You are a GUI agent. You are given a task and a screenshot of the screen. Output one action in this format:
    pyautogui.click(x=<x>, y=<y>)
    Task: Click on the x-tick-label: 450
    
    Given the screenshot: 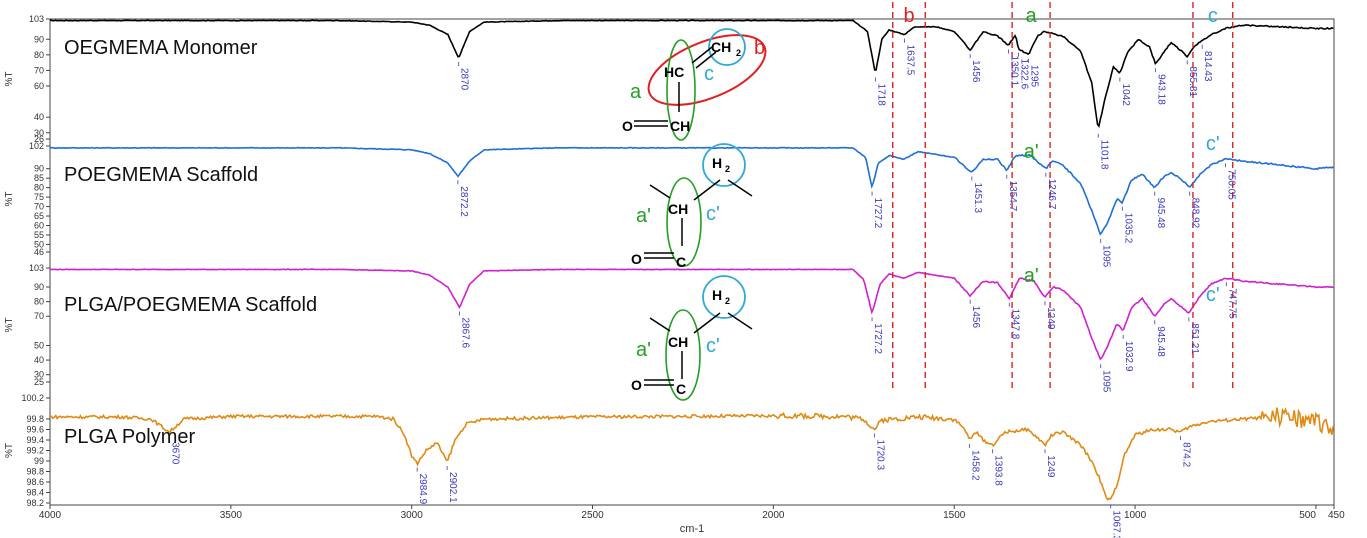 What is the action you would take?
    pyautogui.click(x=1336, y=515)
    